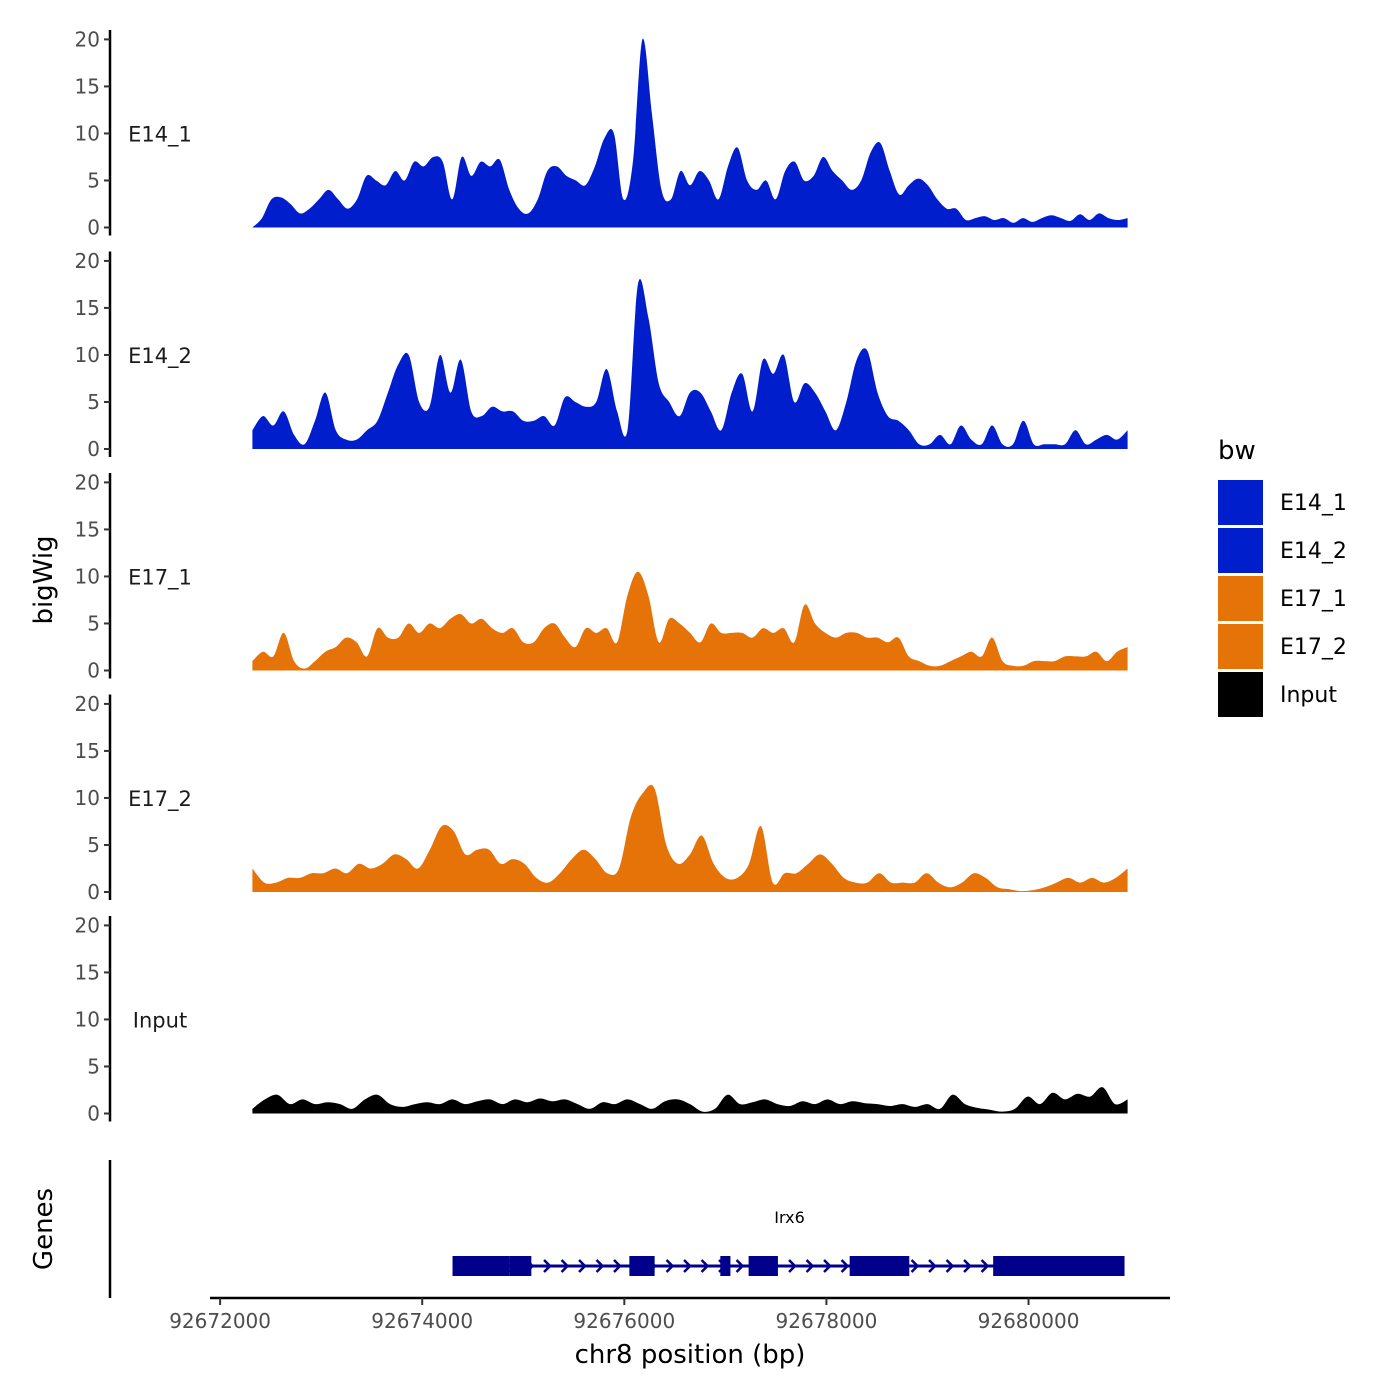  Describe the element at coordinates (160, 356) in the screenshot. I see `track-label-E14_2: E14_2` at that location.